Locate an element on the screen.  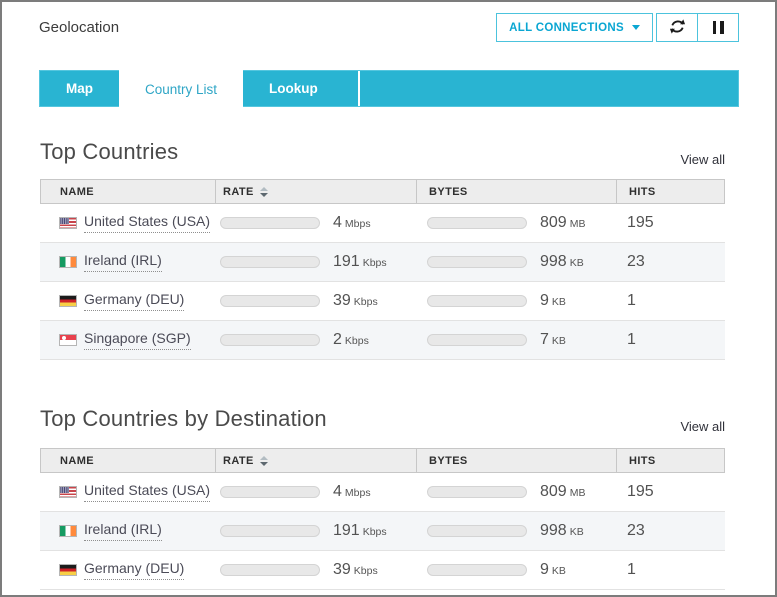
all-connections-dropdown: ALL CONNECTIONS is located at coordinates (574, 27).